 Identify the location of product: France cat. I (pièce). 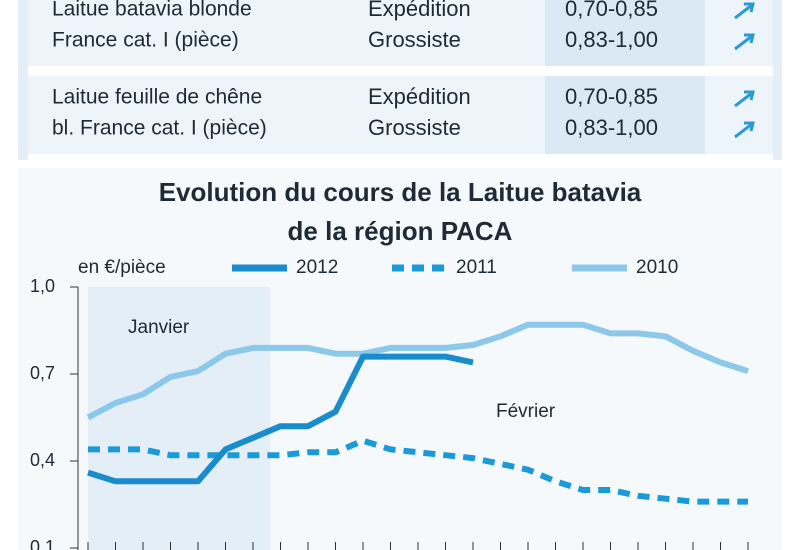
(145, 40).